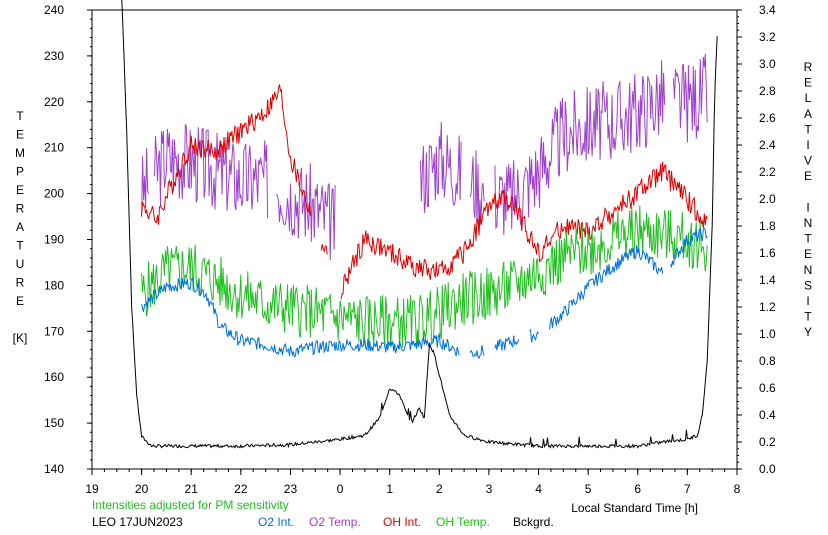 This screenshot has width=828, height=535. What do you see at coordinates (767, 442) in the screenshot?
I see `y-right-tick-label: 0.2` at bounding box center [767, 442].